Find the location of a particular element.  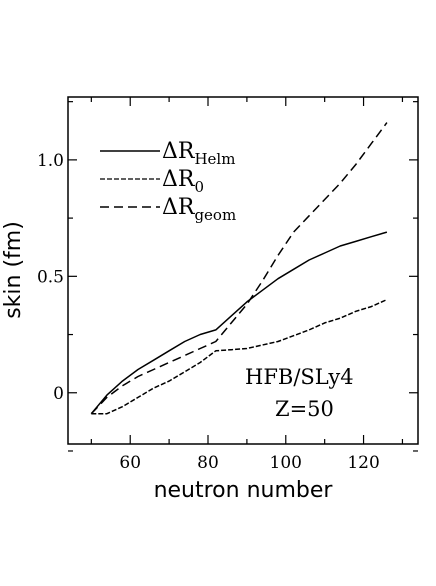

legend: ΔRHelm ΔR0 ΔRgeom is located at coordinates (168, 181).